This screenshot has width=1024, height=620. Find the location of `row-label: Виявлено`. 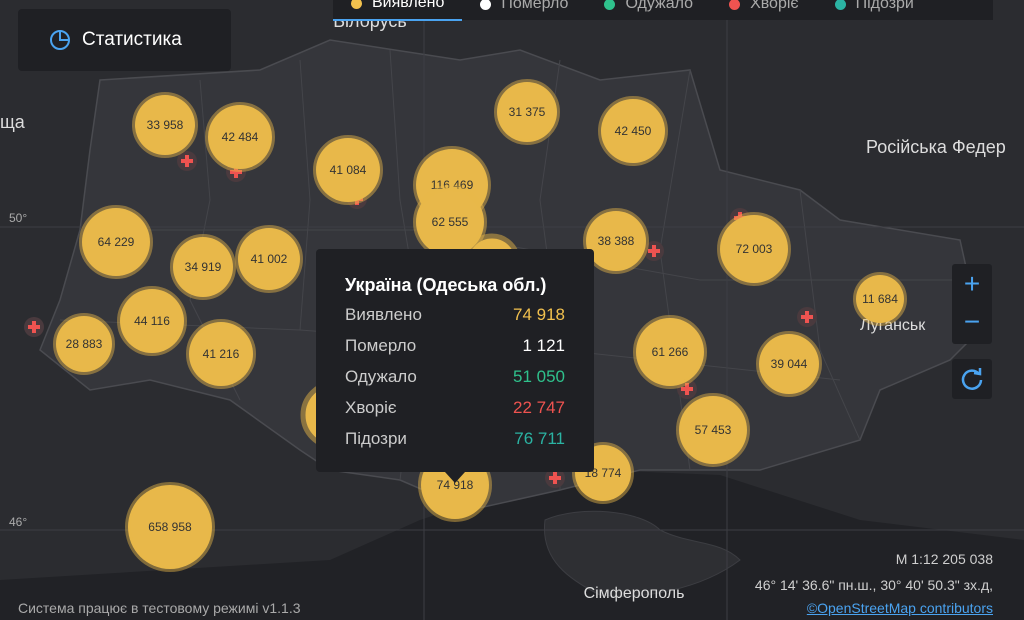

row-label: Виявлено is located at coordinates (383, 314).